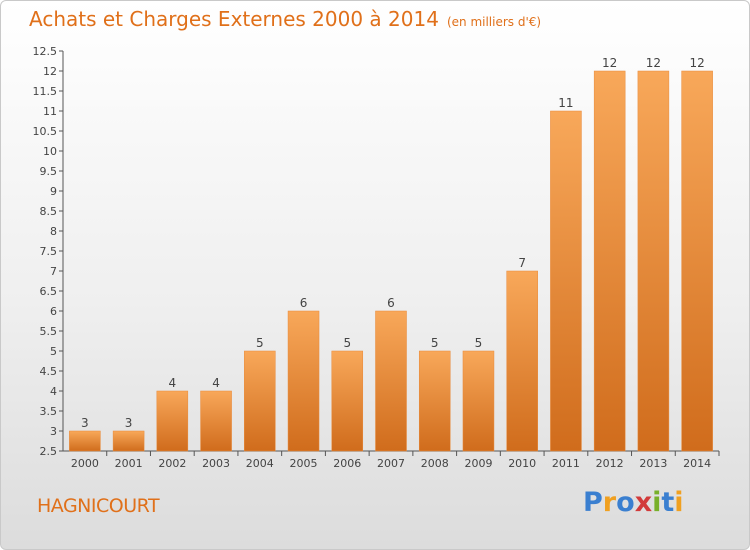 The image size is (750, 550). What do you see at coordinates (172, 463) in the screenshot?
I see `x-tick-label: 2002` at bounding box center [172, 463].